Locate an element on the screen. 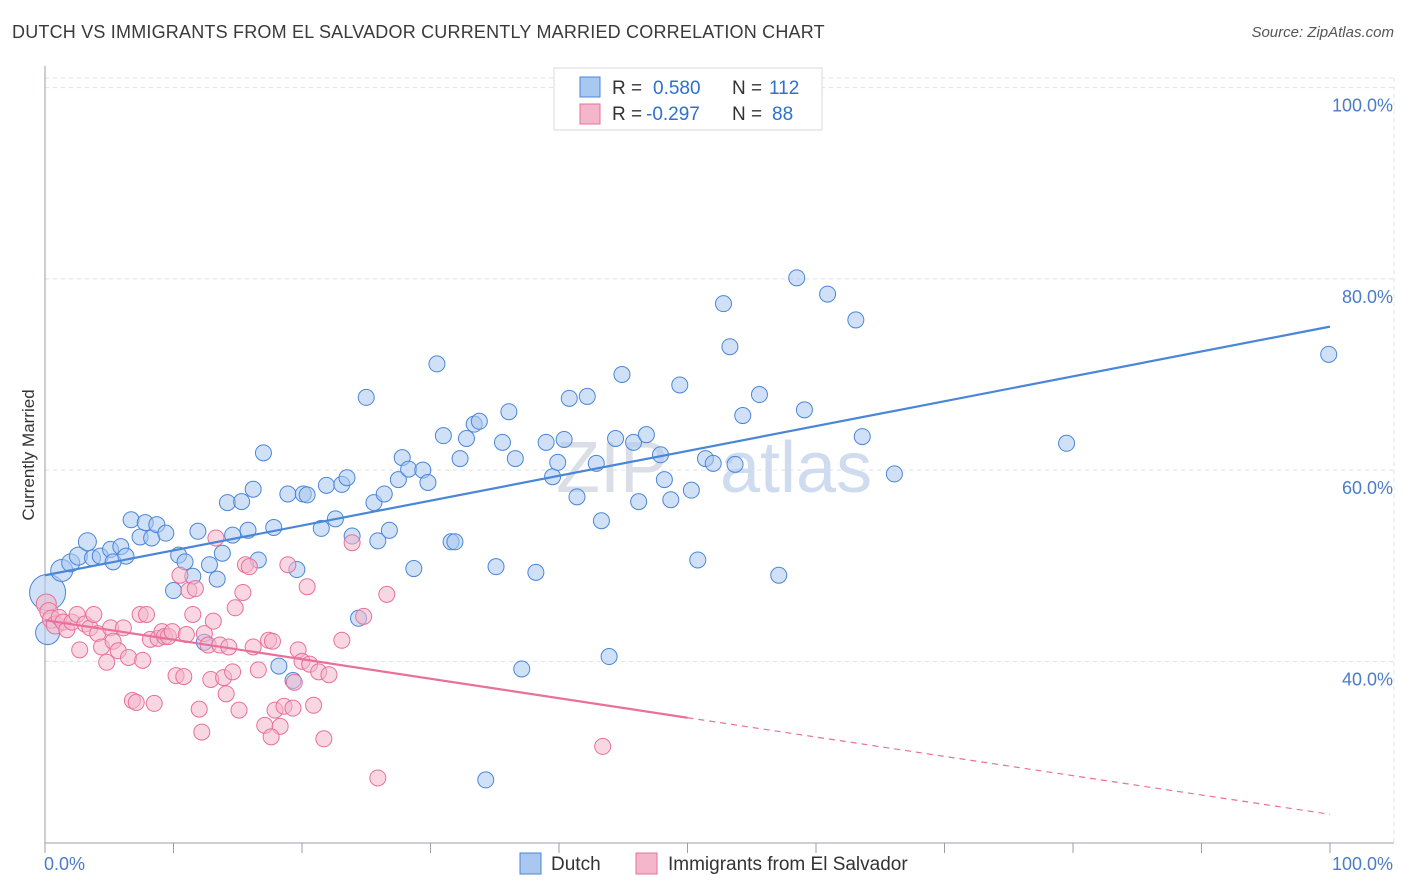  y-tick-label: 100.0% is located at coordinates (1362, 106).